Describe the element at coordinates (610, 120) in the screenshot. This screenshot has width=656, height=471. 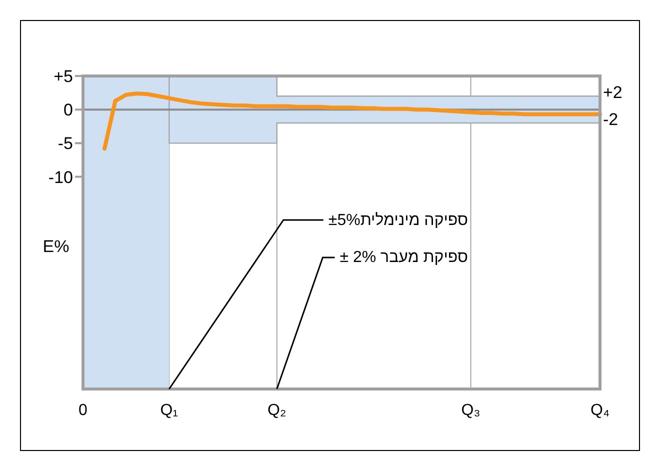
I see `y2-tick-label: -2` at that location.